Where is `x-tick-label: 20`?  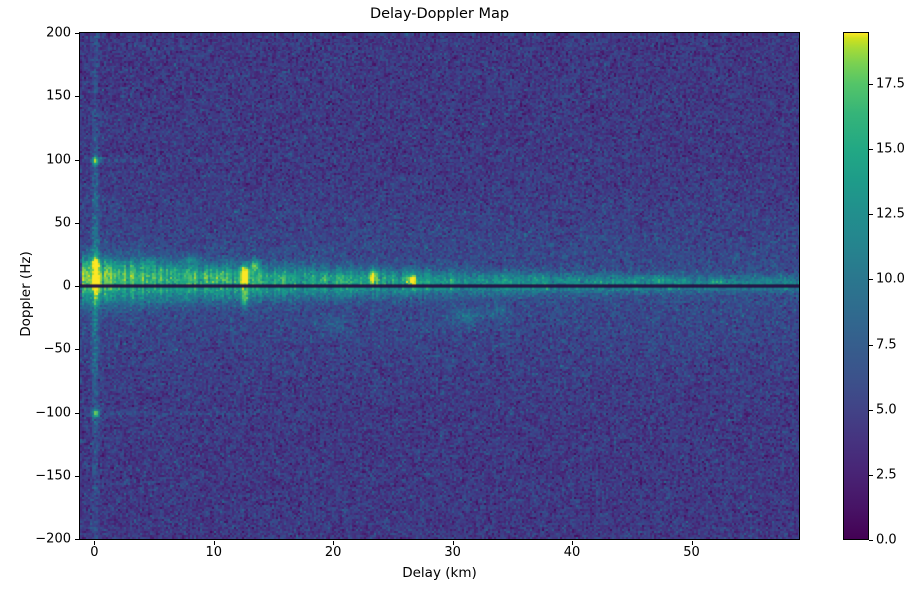 x-tick-label: 20 is located at coordinates (333, 552).